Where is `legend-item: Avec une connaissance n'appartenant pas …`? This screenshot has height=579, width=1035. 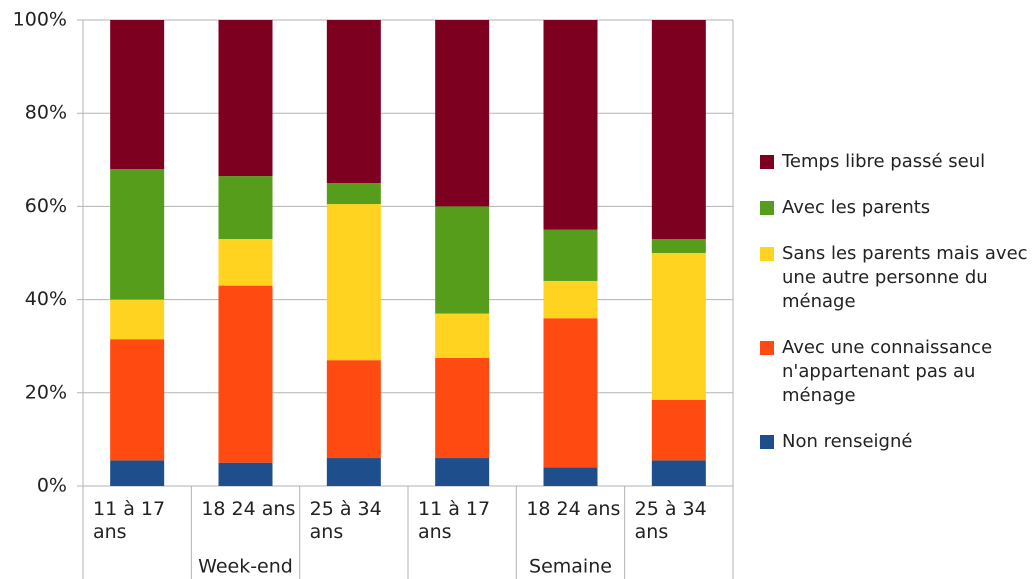
legend-item: Avec une connaissance n'appartenant pas … is located at coordinates (896, 372).